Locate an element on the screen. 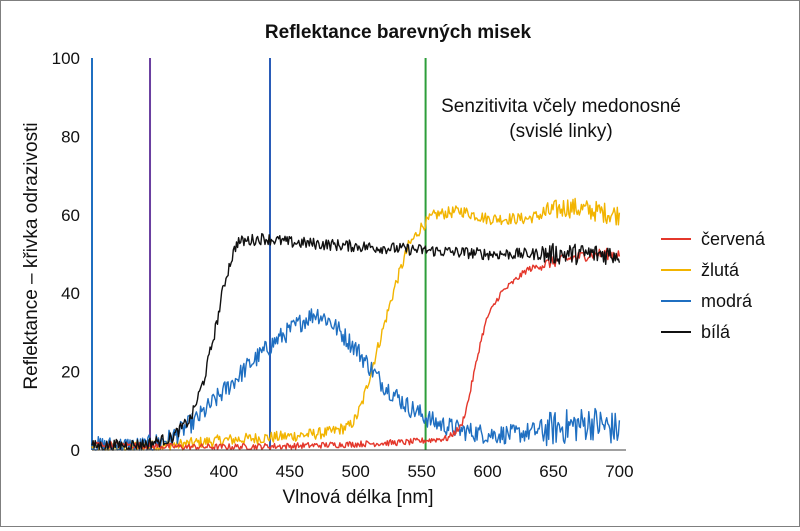  legend-label: červená is located at coordinates (733, 239).